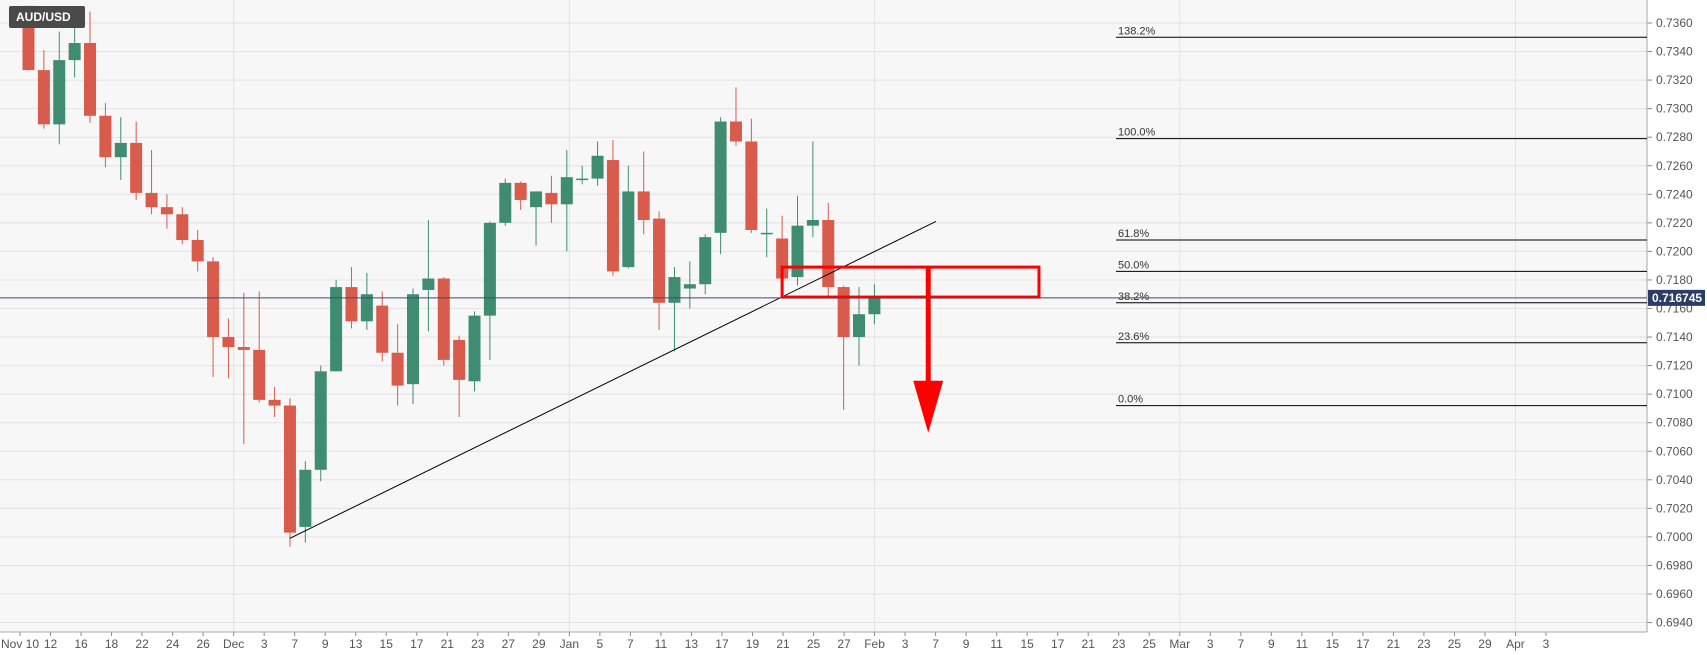 The height and width of the screenshot is (655, 1707). What do you see at coordinates (661, 644) in the screenshot?
I see `x-tick-label: 11` at bounding box center [661, 644].